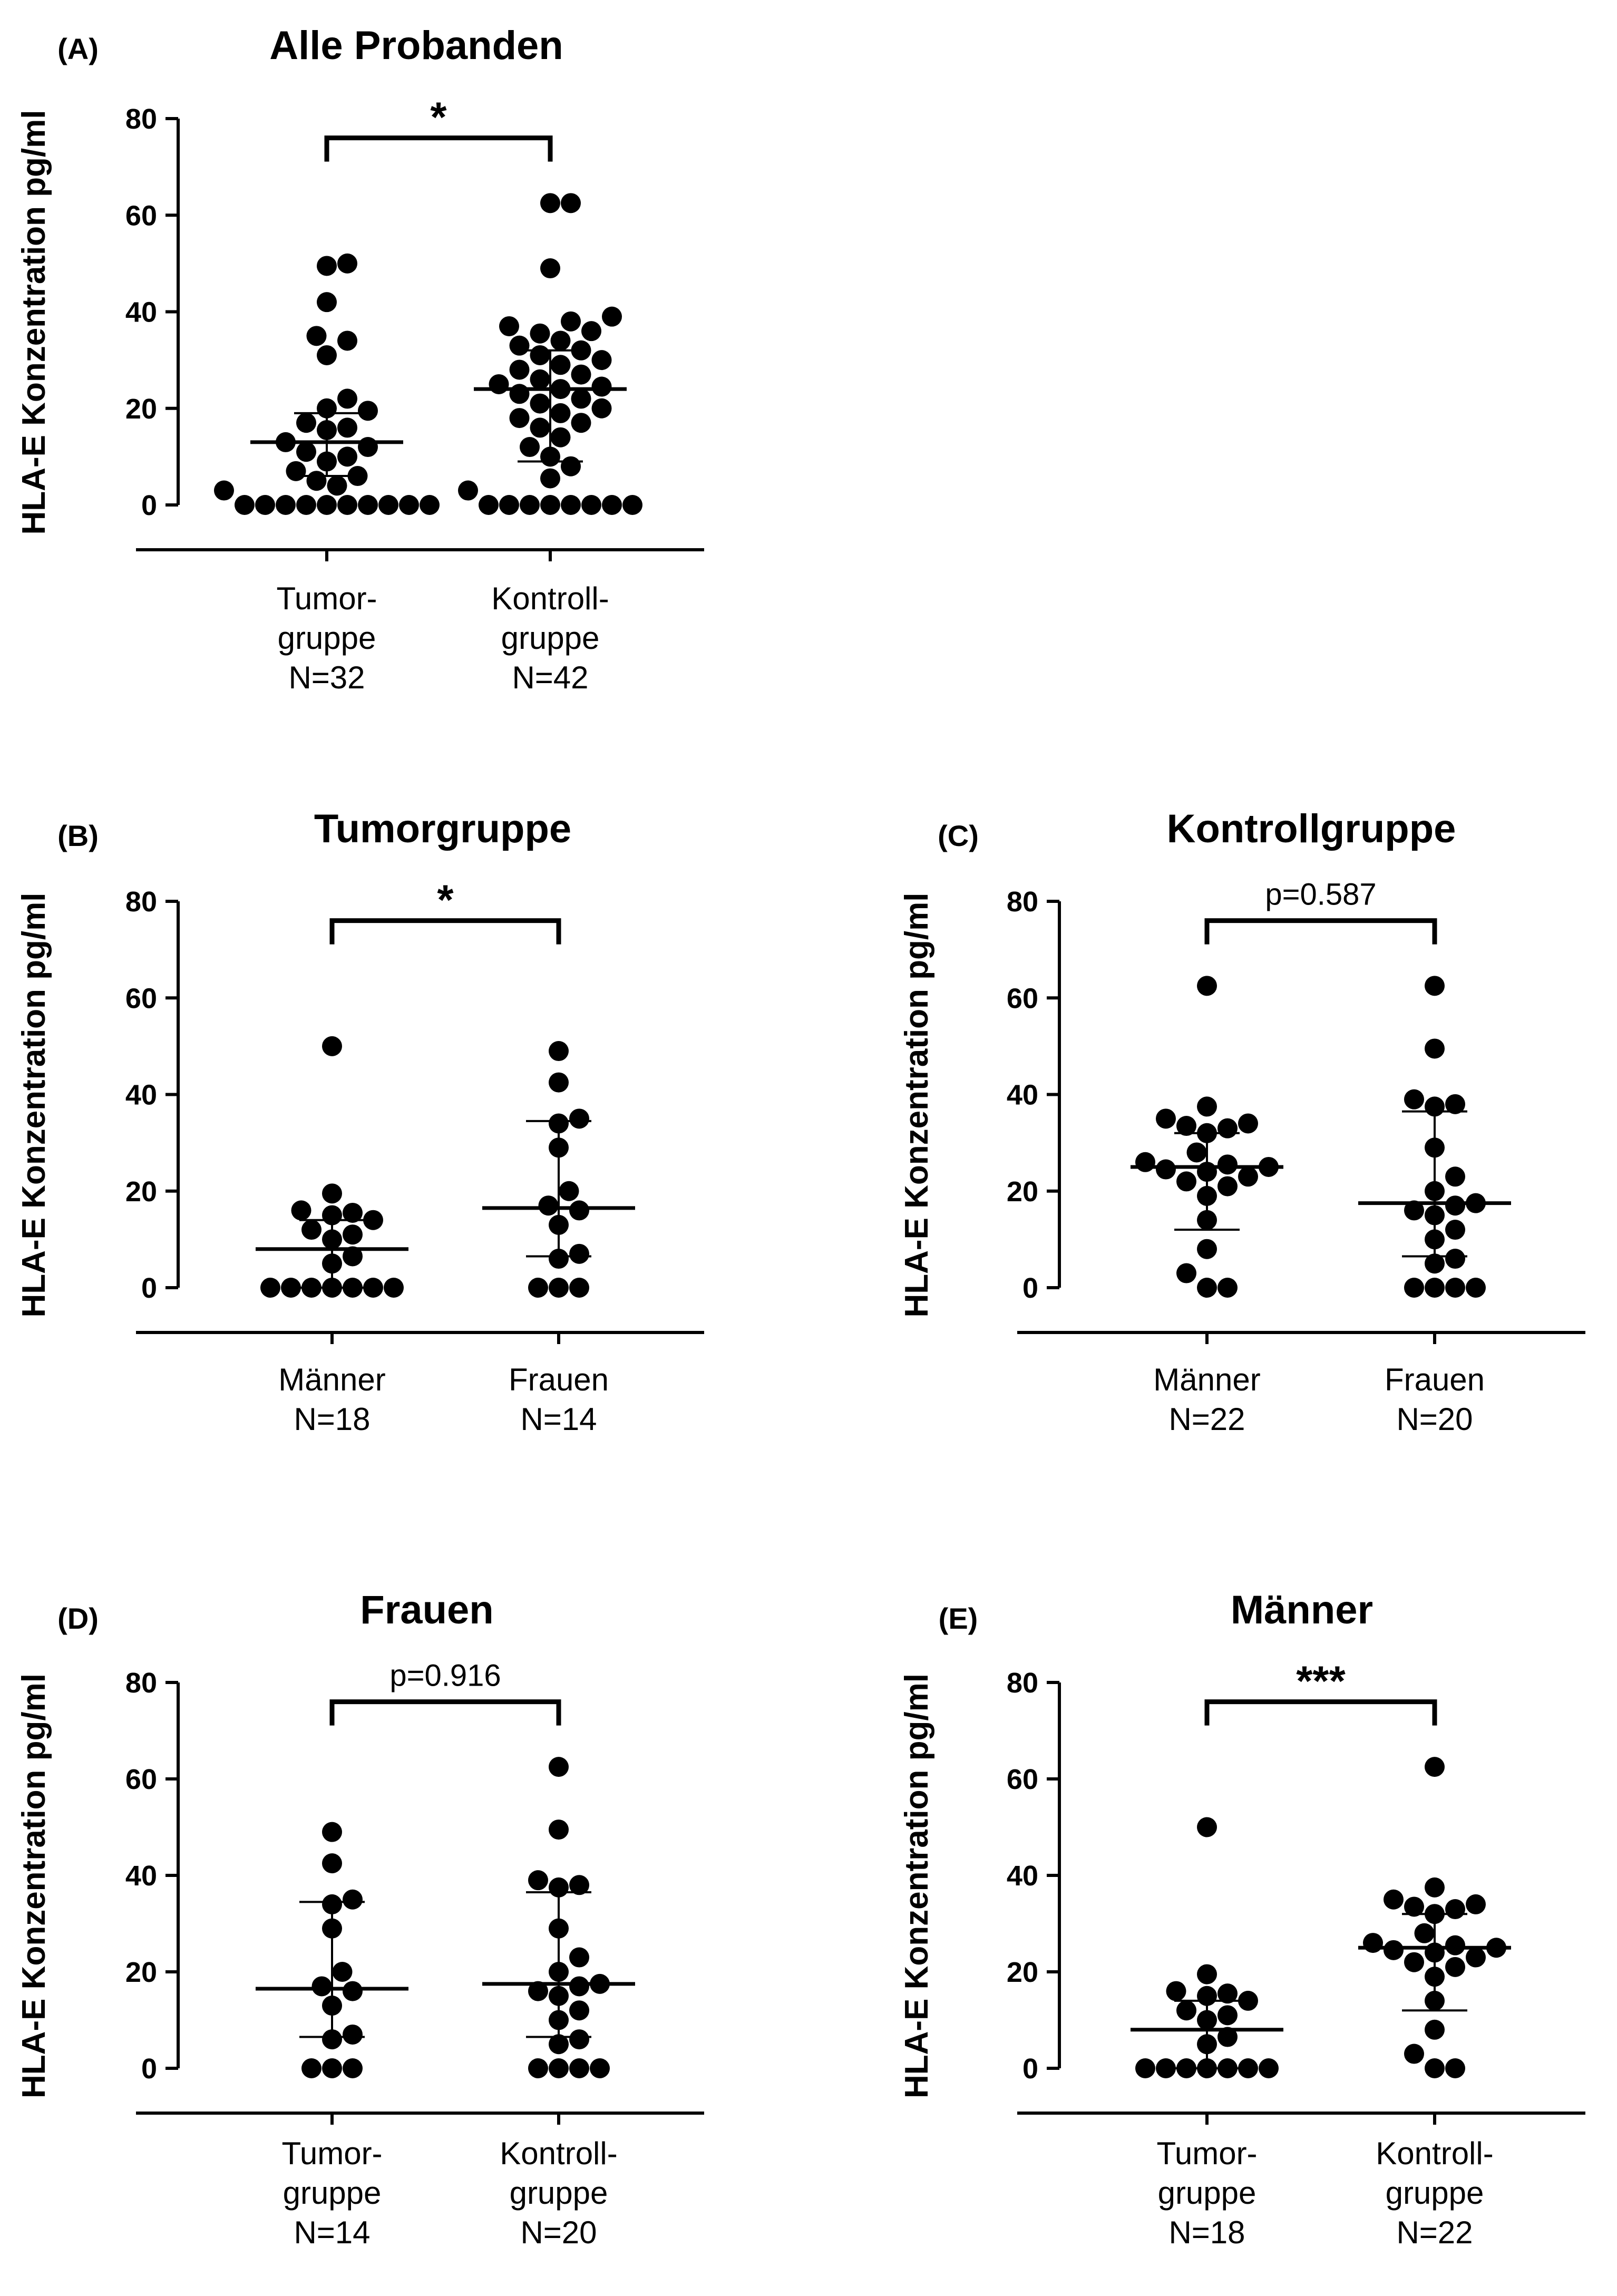  I want to click on x-category-label: Männer, so click(331, 1380).